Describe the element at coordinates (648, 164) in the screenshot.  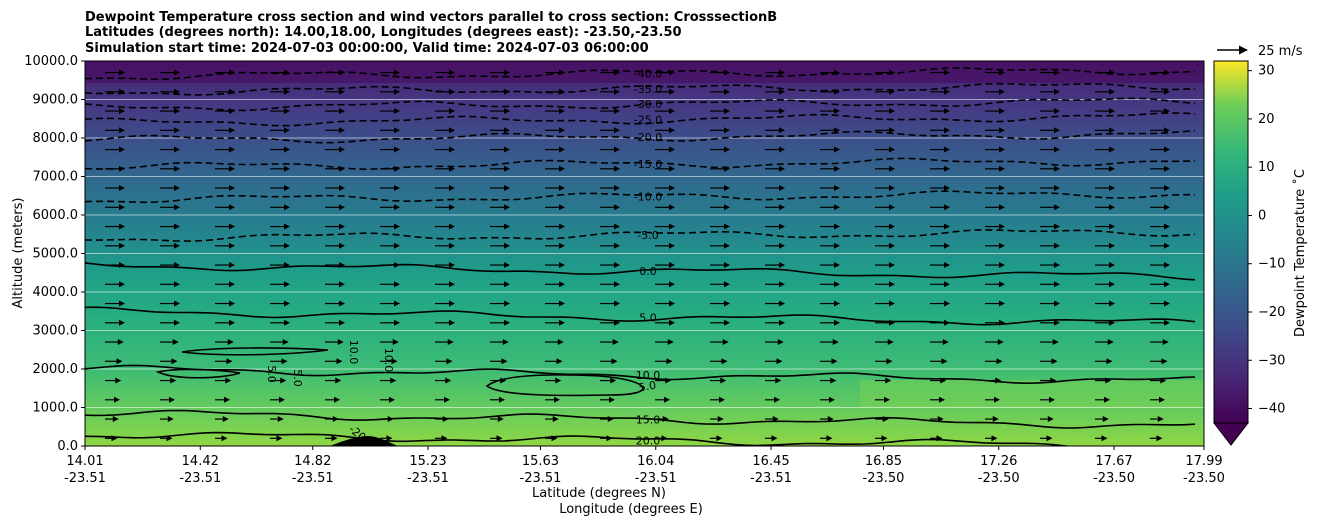
I see `contour-label: -15.0` at that location.